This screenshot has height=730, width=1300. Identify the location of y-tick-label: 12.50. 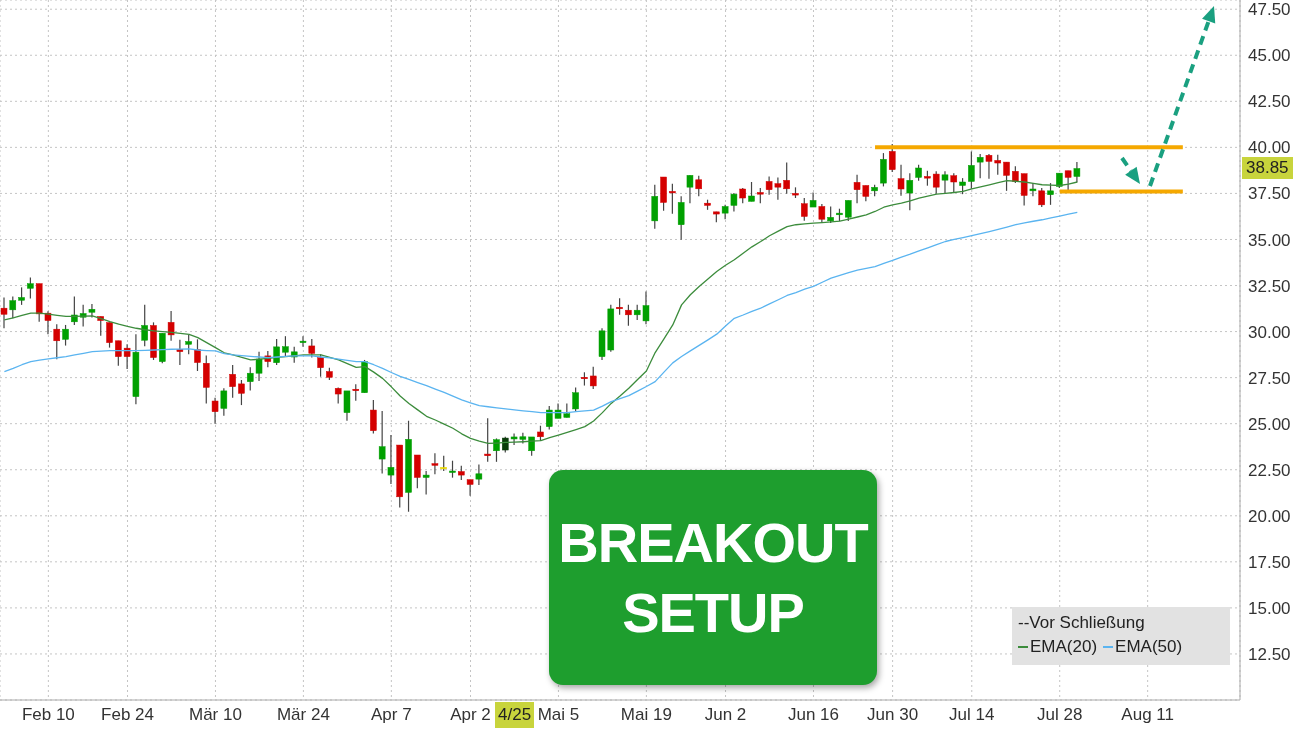
(1269, 654).